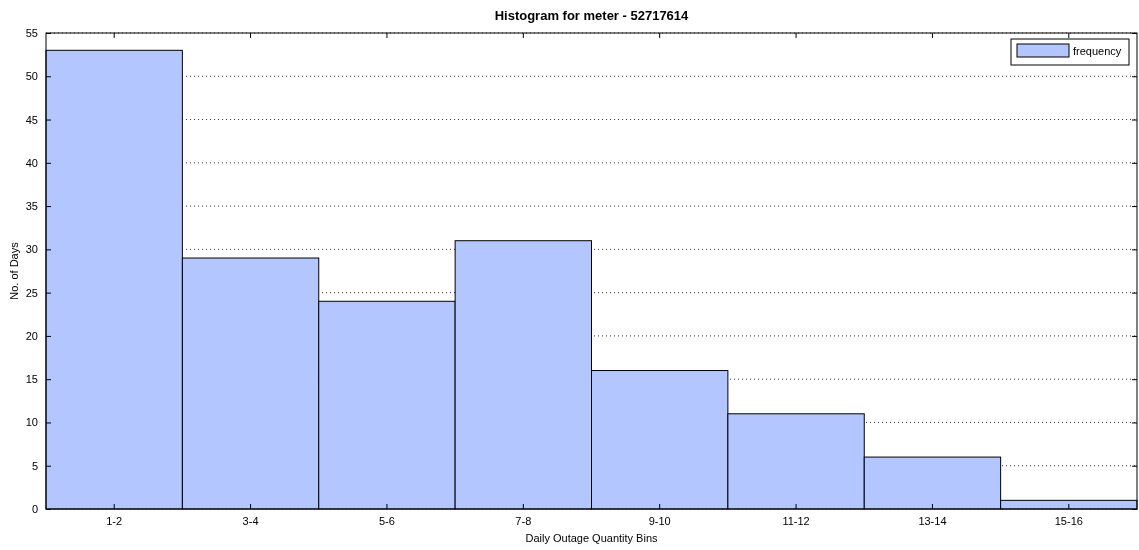 This screenshot has height=550, width=1139. What do you see at coordinates (31, 292) in the screenshot?
I see `y-tick-label: 25` at bounding box center [31, 292].